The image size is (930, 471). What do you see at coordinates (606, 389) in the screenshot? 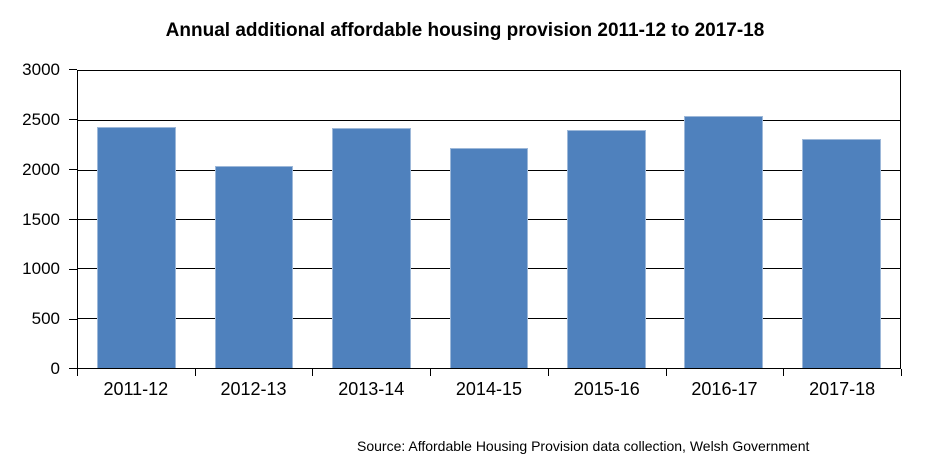
I see `x-axis-label-2015-16: 2015-16` at bounding box center [606, 389].